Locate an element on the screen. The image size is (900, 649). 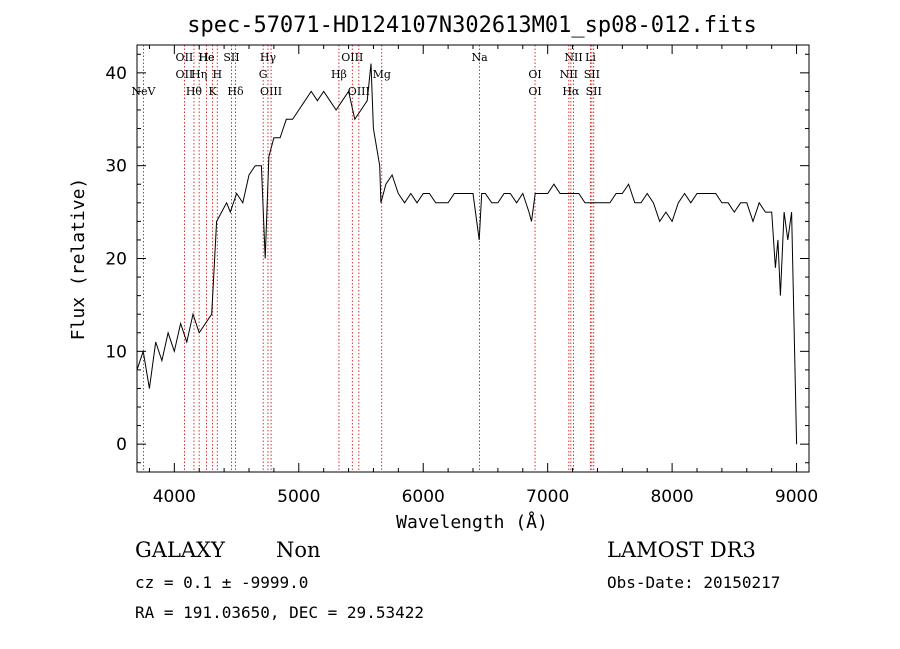
object-subclass: Non is located at coordinates (298, 550).